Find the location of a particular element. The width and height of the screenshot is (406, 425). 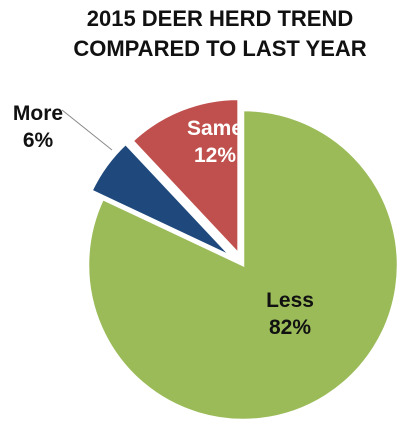

slice-name-more: More is located at coordinates (38, 113).